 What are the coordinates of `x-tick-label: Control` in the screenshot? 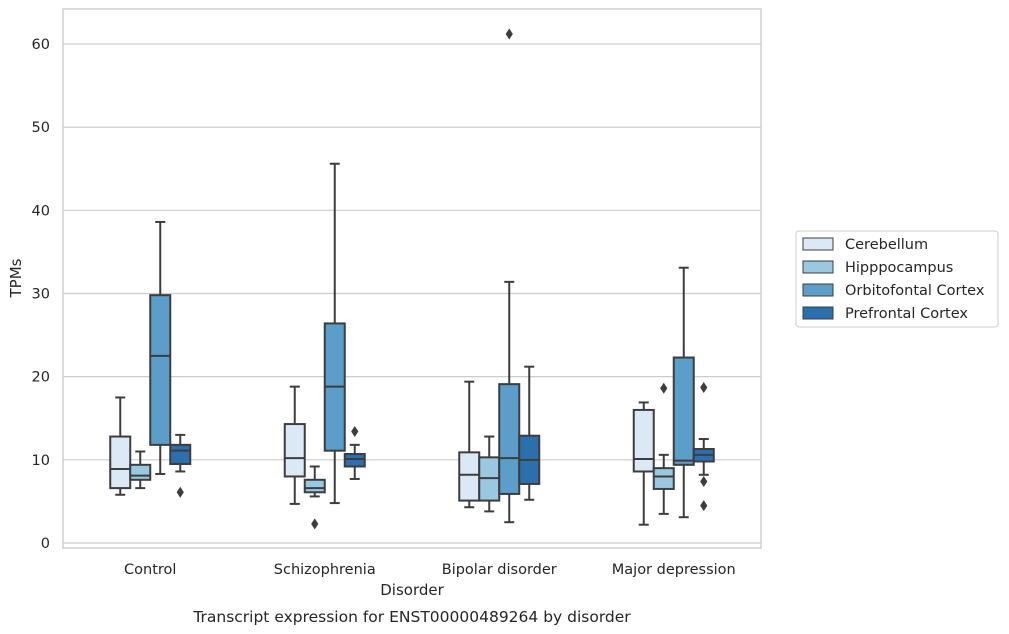 It's located at (150, 570).